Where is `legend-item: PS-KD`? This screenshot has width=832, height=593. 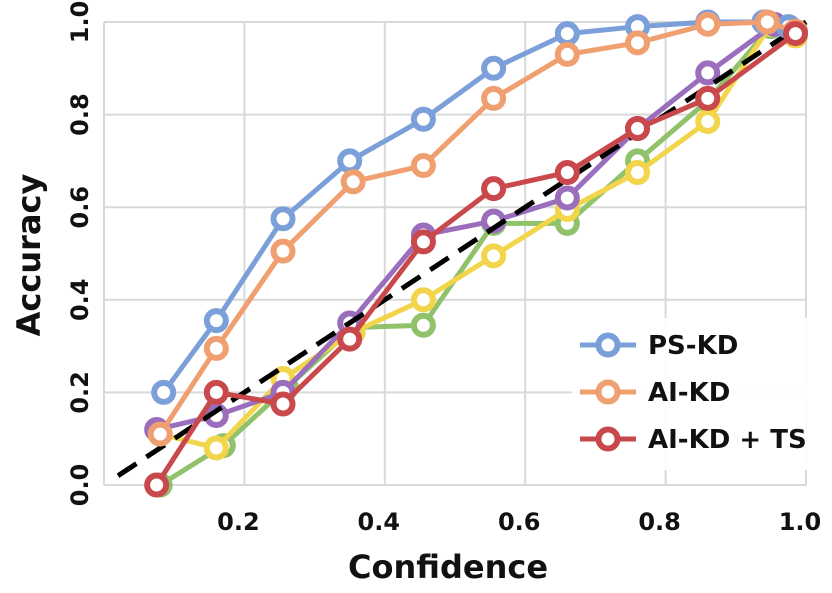 legend-item: PS-KD is located at coordinates (659, 346).